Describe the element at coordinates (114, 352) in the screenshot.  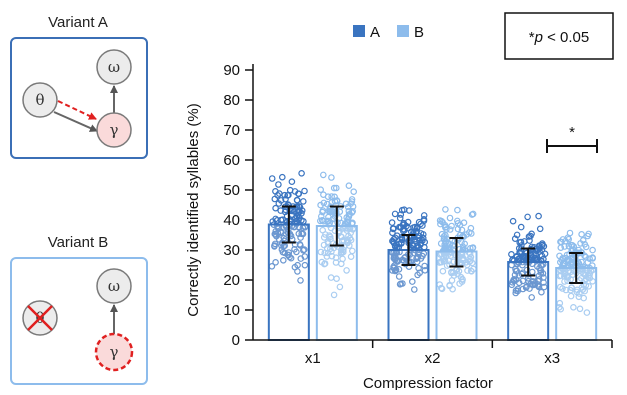
I see `gamma-node` at that location.